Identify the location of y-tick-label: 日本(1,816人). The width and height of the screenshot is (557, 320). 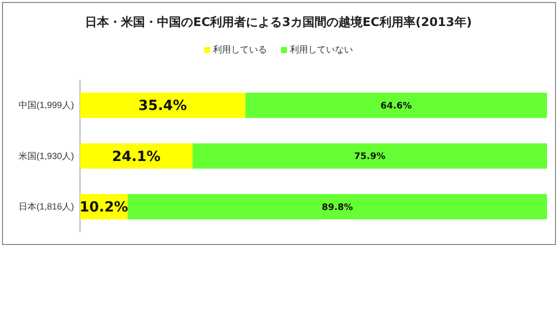
(46, 207).